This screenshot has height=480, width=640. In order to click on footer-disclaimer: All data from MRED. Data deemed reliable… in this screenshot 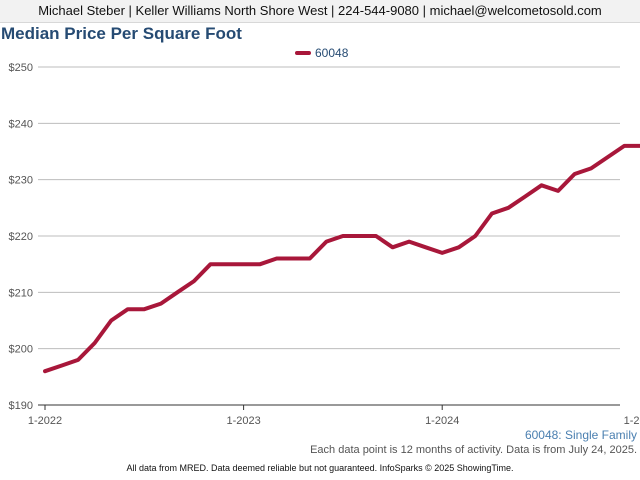, I will do `click(320, 468)`.